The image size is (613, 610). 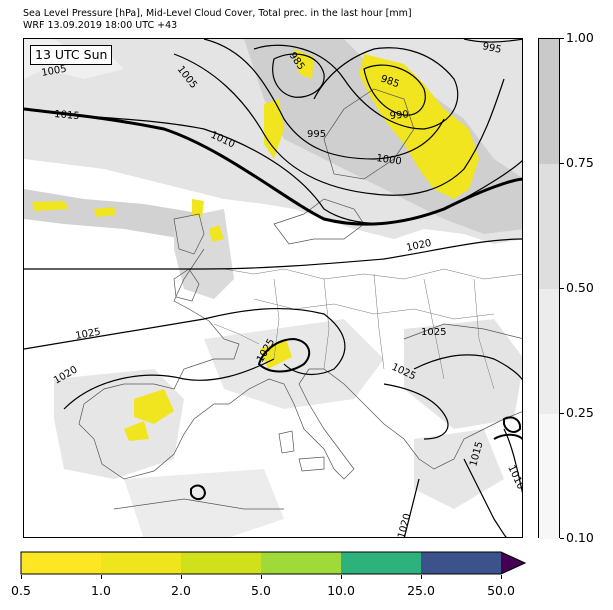 What do you see at coordinates (356, 419) in the screenshot?
I see `isobar-thick-closed` at bounding box center [356, 419].